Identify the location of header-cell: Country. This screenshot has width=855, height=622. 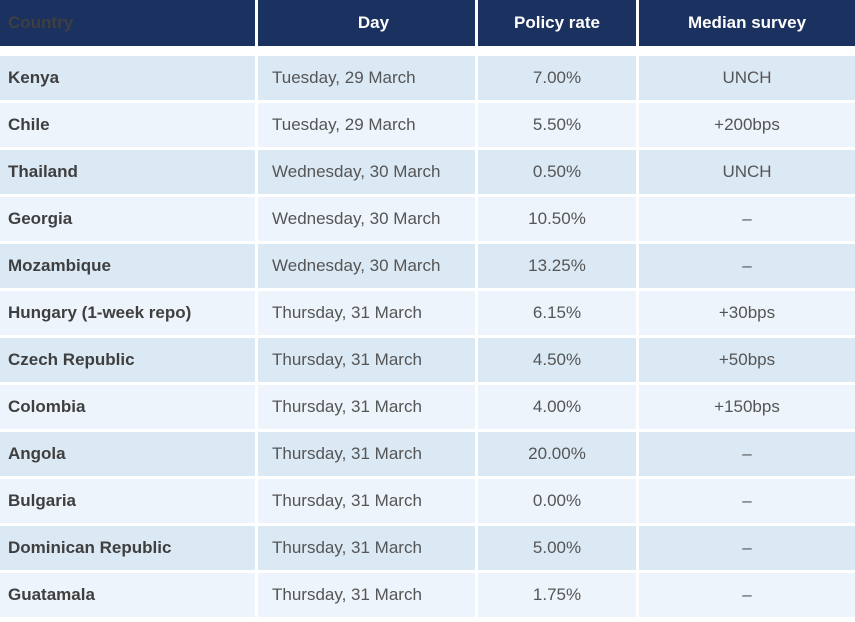
(127, 23).